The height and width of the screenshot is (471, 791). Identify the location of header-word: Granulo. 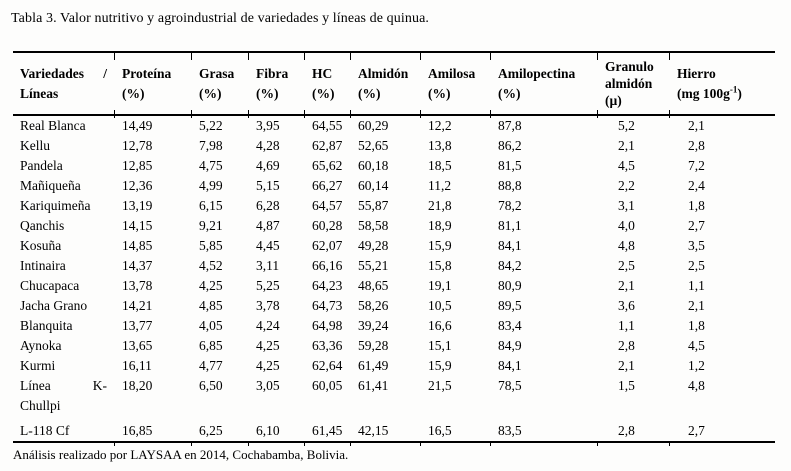
(629, 66).